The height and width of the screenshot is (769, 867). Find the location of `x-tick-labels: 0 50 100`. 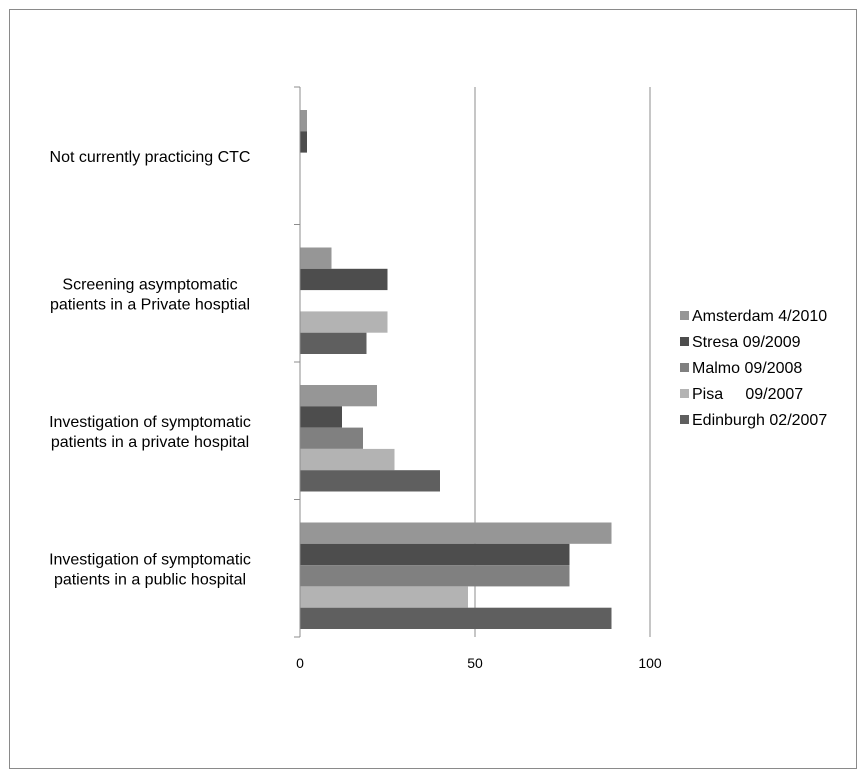

x-tick-labels: 0 50 100 is located at coordinates (479, 663).